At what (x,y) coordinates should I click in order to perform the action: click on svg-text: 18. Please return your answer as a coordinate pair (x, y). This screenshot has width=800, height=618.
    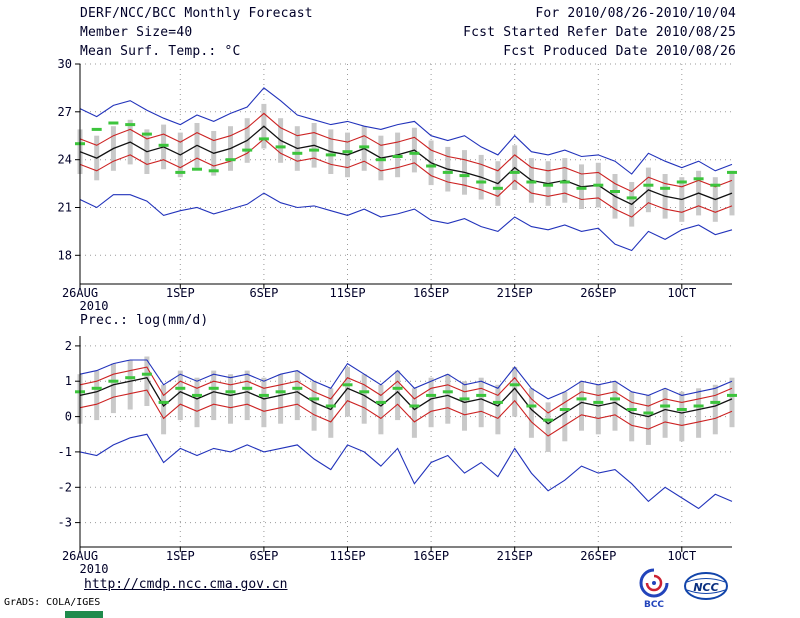
    Looking at the image, I should click on (65, 255).